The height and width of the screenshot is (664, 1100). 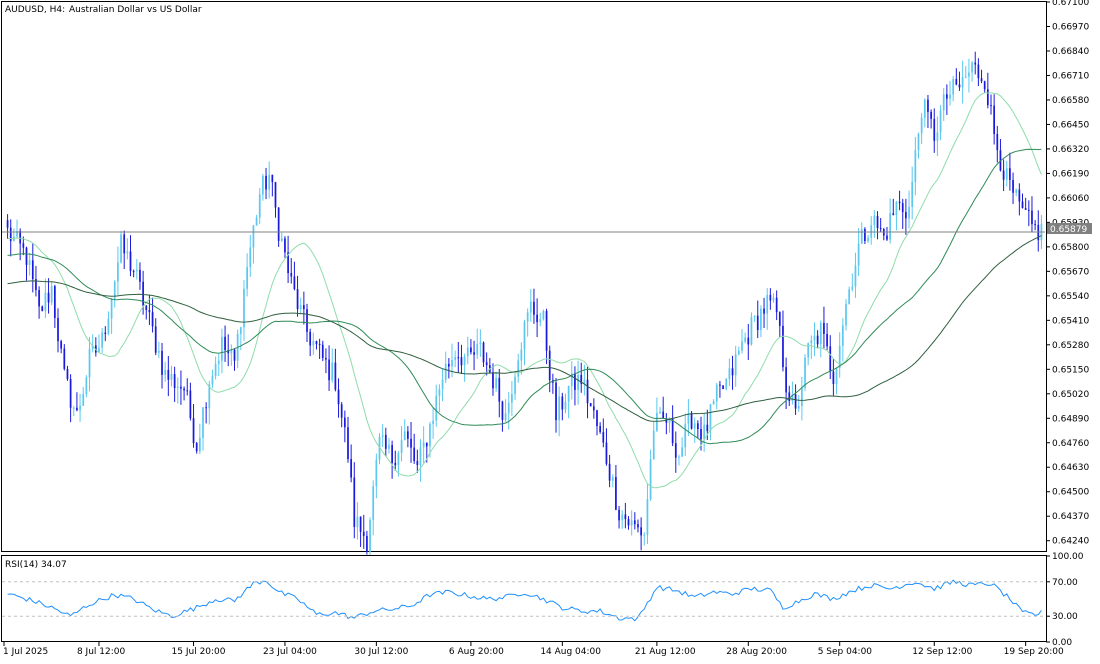 What do you see at coordinates (1034, 652) in the screenshot?
I see `x-tick-label: 19 Sep 20:00` at bounding box center [1034, 652].